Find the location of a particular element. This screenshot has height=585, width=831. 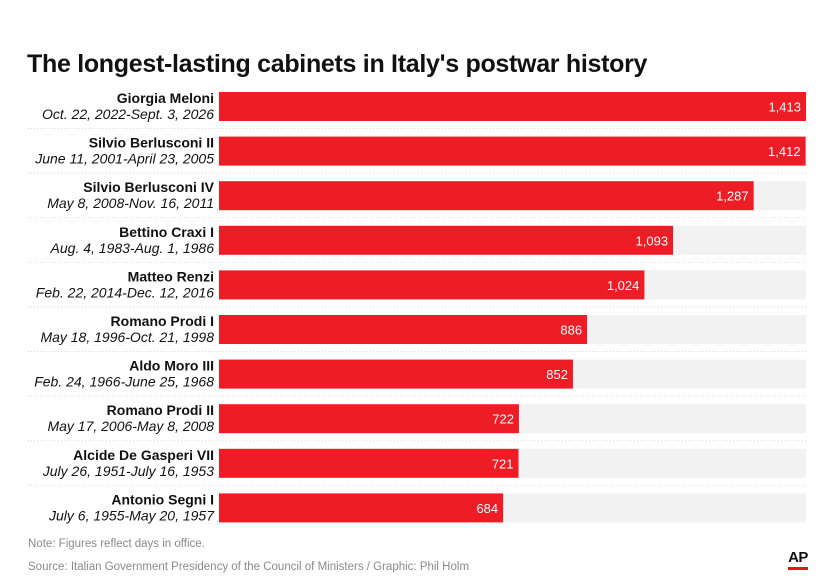

category-dates: Aug. 4, 1983-Aug. 1, 1986 is located at coordinates (132, 248).